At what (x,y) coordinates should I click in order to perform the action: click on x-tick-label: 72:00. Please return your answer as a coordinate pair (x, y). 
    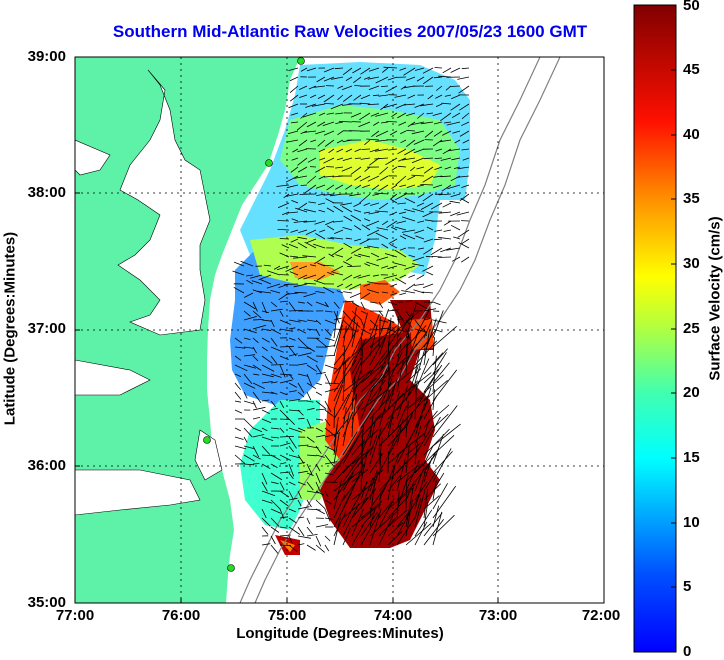
    Looking at the image, I should click on (601, 615).